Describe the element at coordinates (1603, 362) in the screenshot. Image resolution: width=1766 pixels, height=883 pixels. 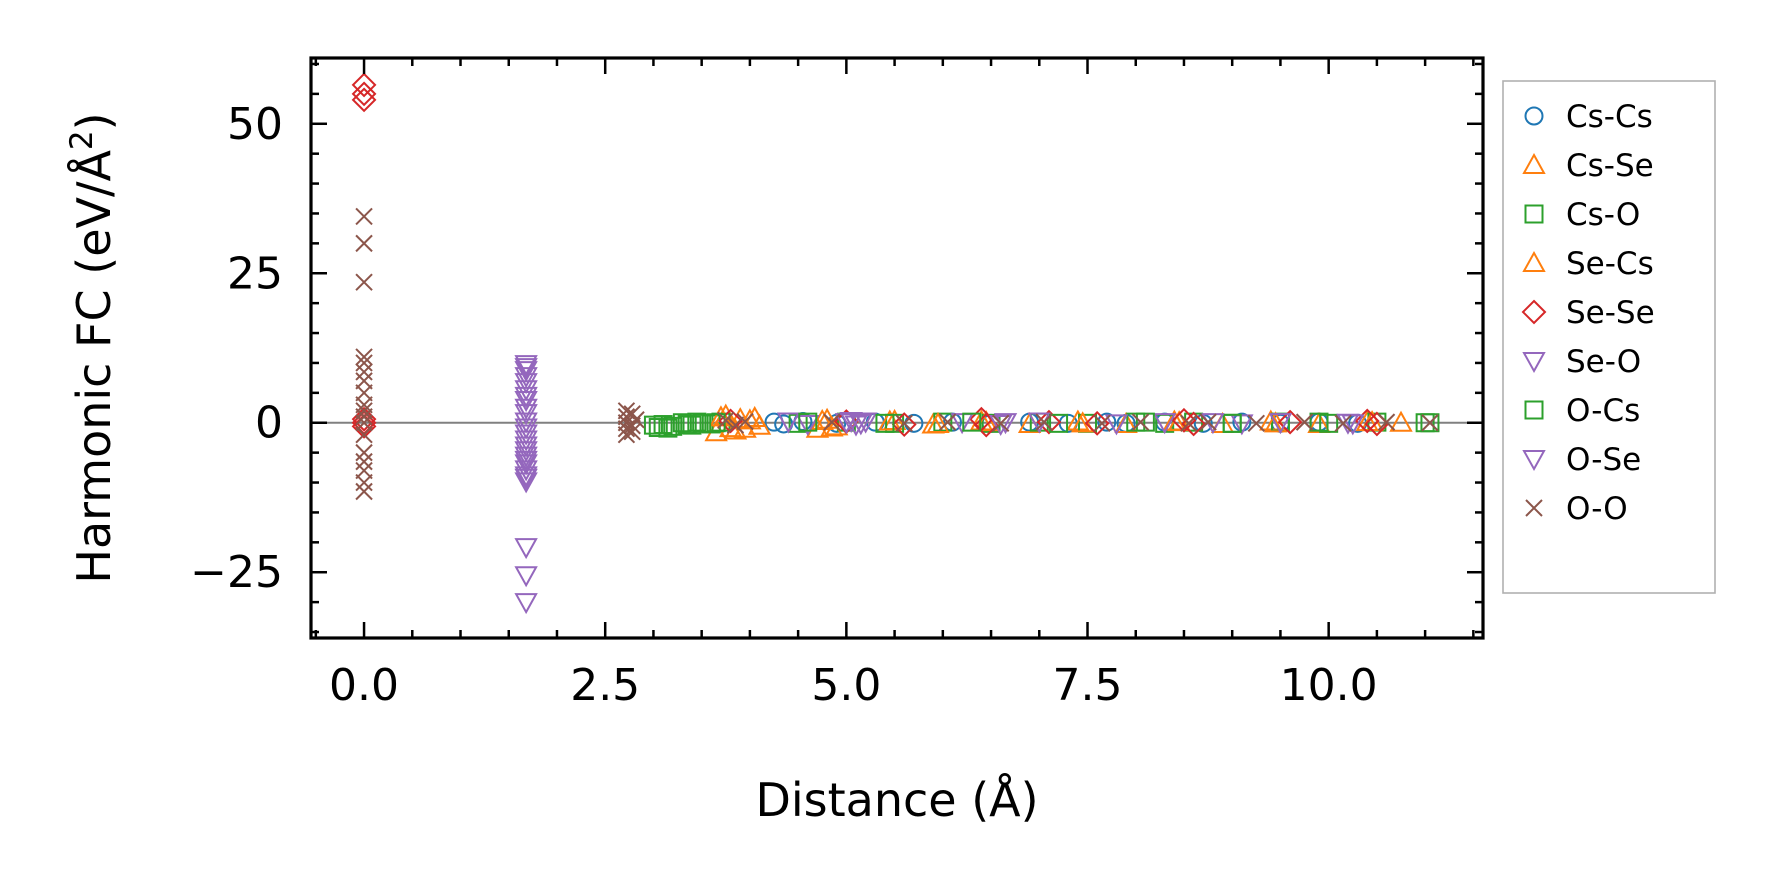
I see `legend-label: Se-O` at that location.